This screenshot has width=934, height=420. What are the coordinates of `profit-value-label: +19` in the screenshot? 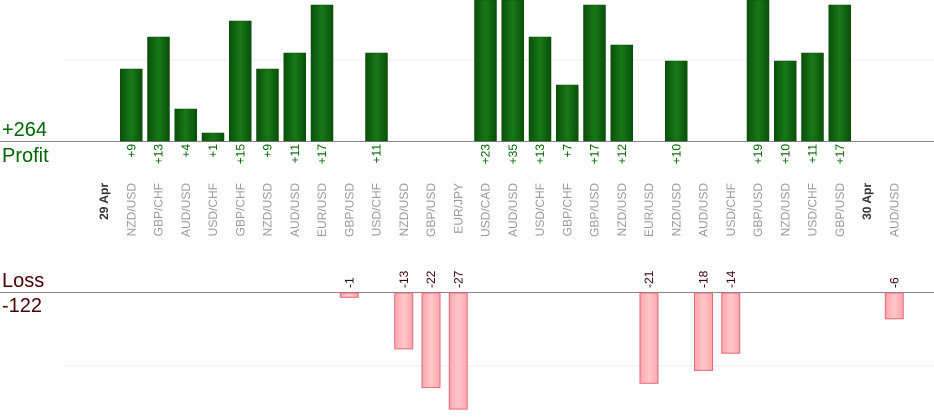 It's located at (758, 154).